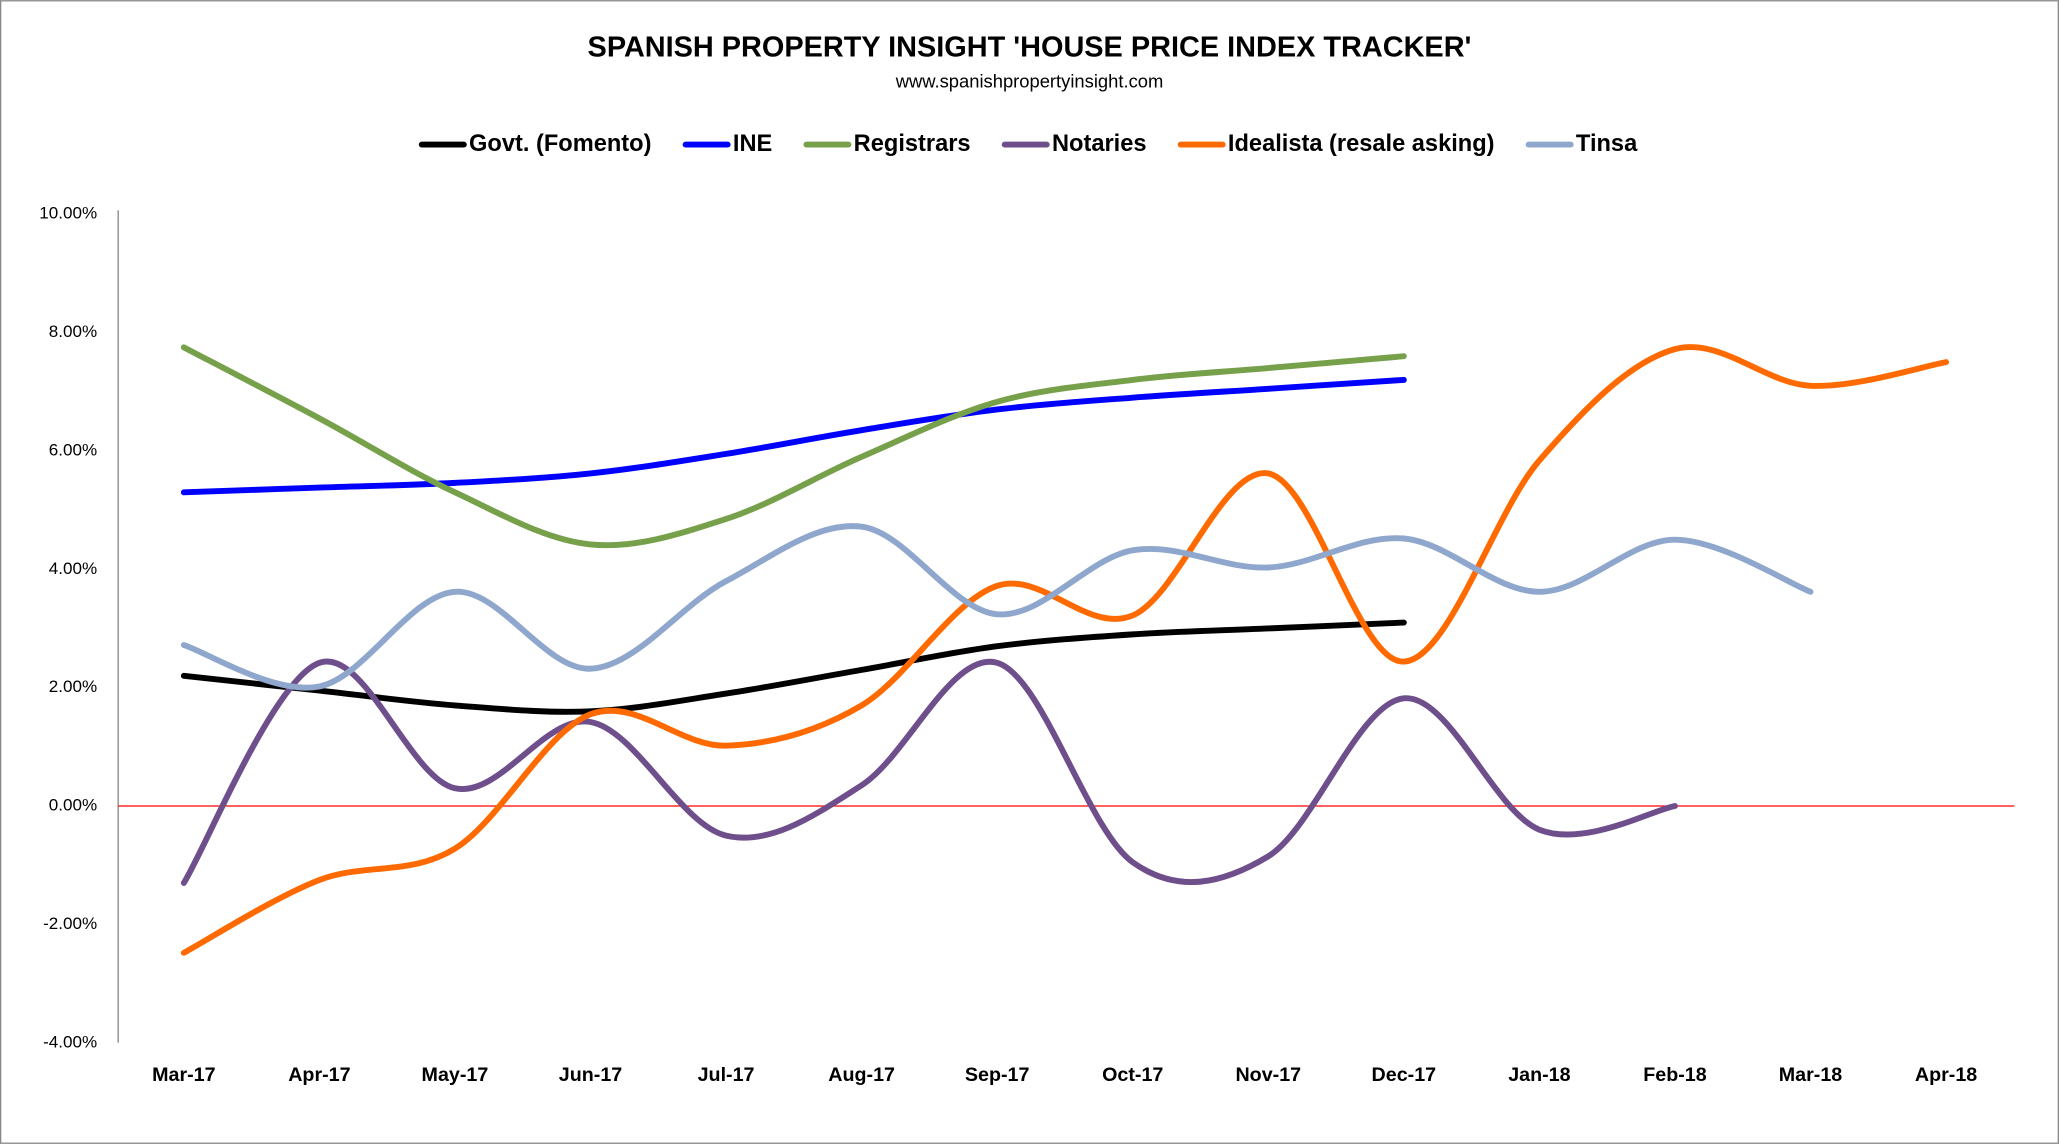  I want to click on y-tick-label: -2.00%, so click(70, 923).